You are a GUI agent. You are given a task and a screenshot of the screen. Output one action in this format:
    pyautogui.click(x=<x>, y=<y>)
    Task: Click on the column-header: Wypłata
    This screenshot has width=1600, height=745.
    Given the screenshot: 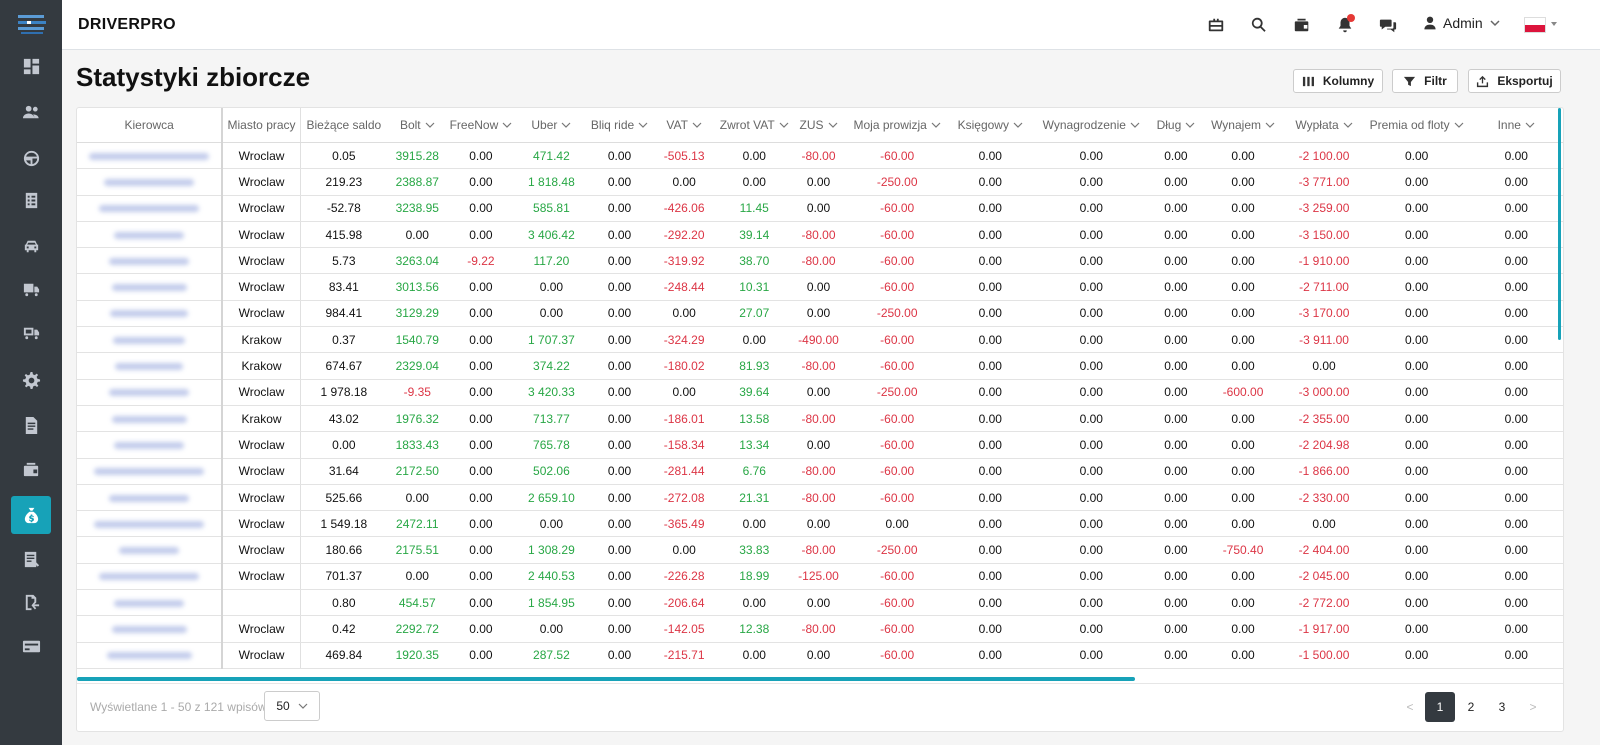 What is the action you would take?
    pyautogui.click(x=1324, y=125)
    